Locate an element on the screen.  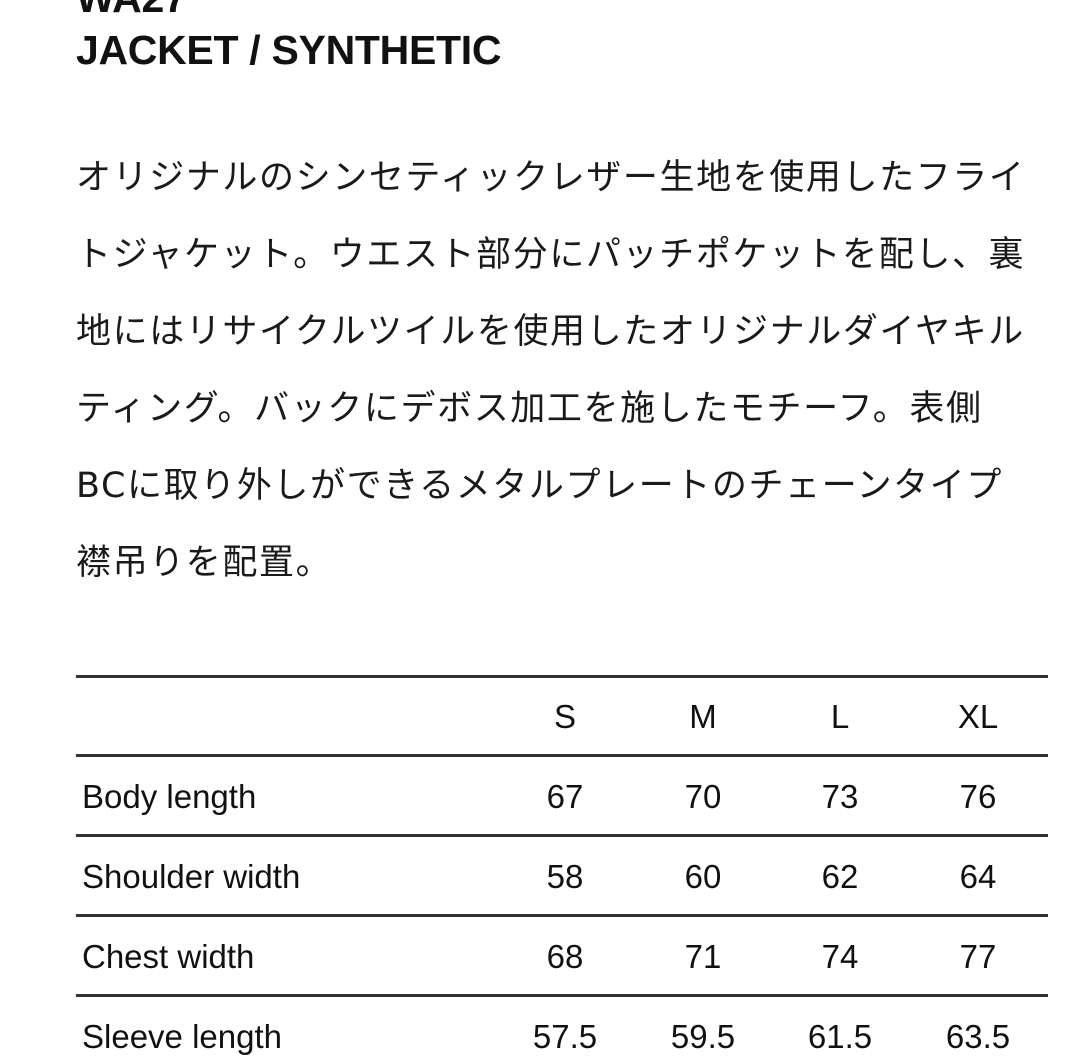
description-line: BCに取り外しができるメタルプレートのチェーンタイプ is located at coordinates (539, 486).